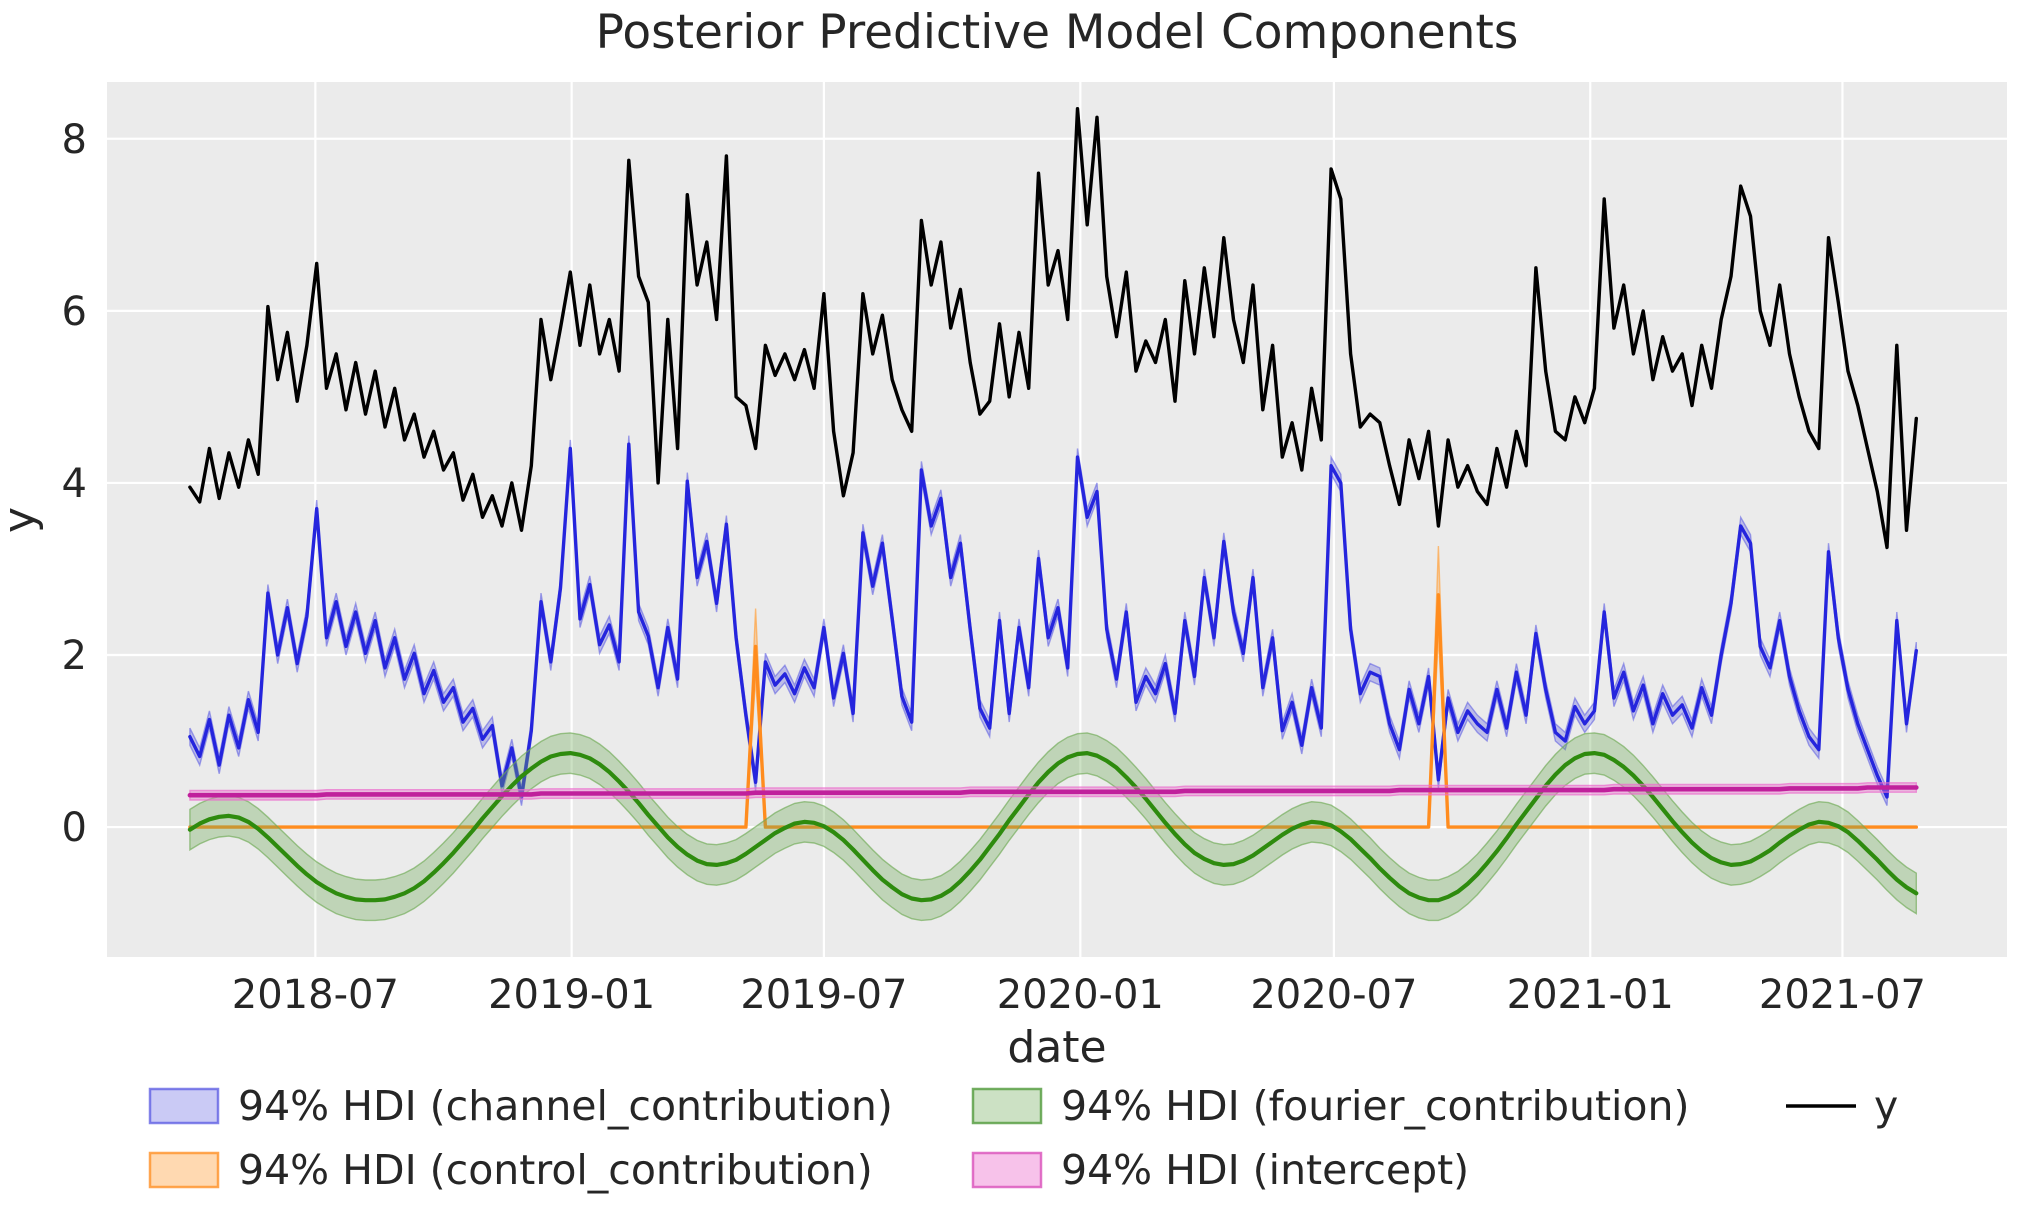 The height and width of the screenshot is (1223, 2023). What do you see at coordinates (1265, 1170) in the screenshot?
I see `legend-label-intercept: 94% HDI (intercept)` at bounding box center [1265, 1170].